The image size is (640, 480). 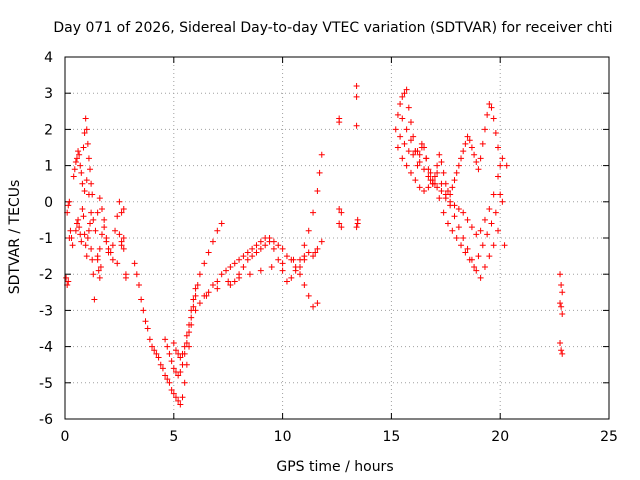 I want to click on y-tick-label: 3, so click(x=48, y=94).